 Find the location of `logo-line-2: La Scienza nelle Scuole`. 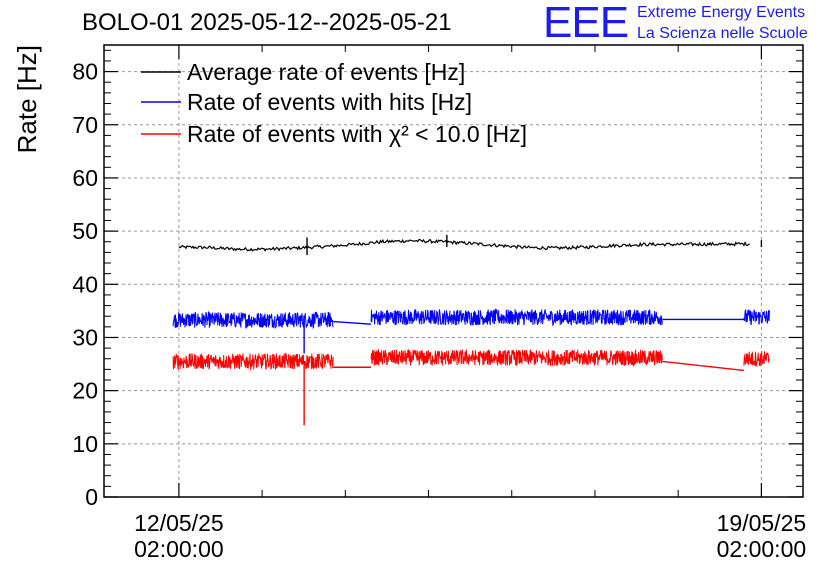

logo-line-2: La Scienza nelle Scuole is located at coordinates (722, 33).